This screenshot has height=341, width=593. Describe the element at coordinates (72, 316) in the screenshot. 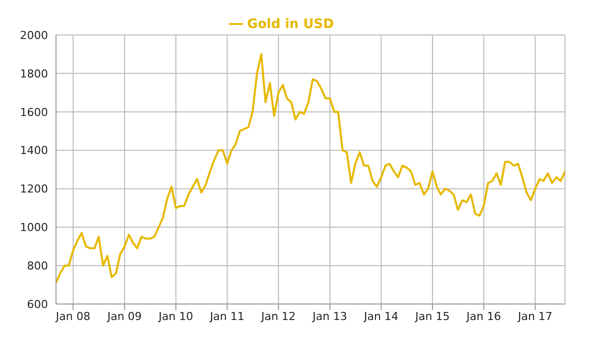

I see `x-tick-label: Jan 08` at that location.